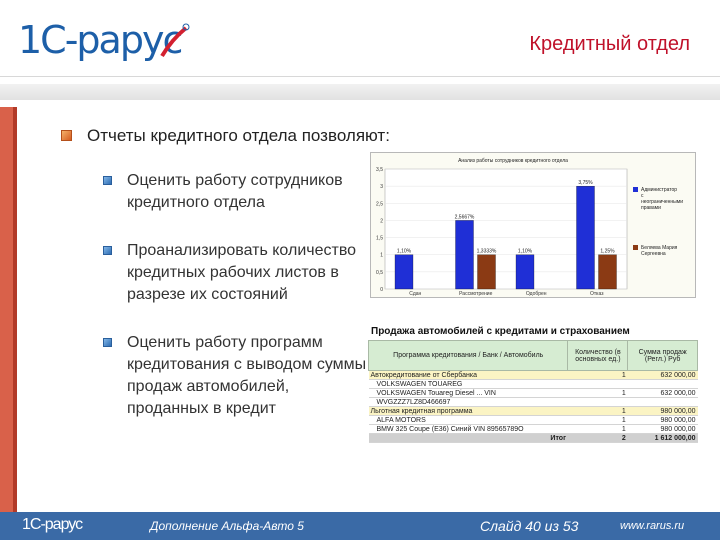 The image size is (720, 540). I want to click on company-logo: 1C-рарус, so click(104, 43).